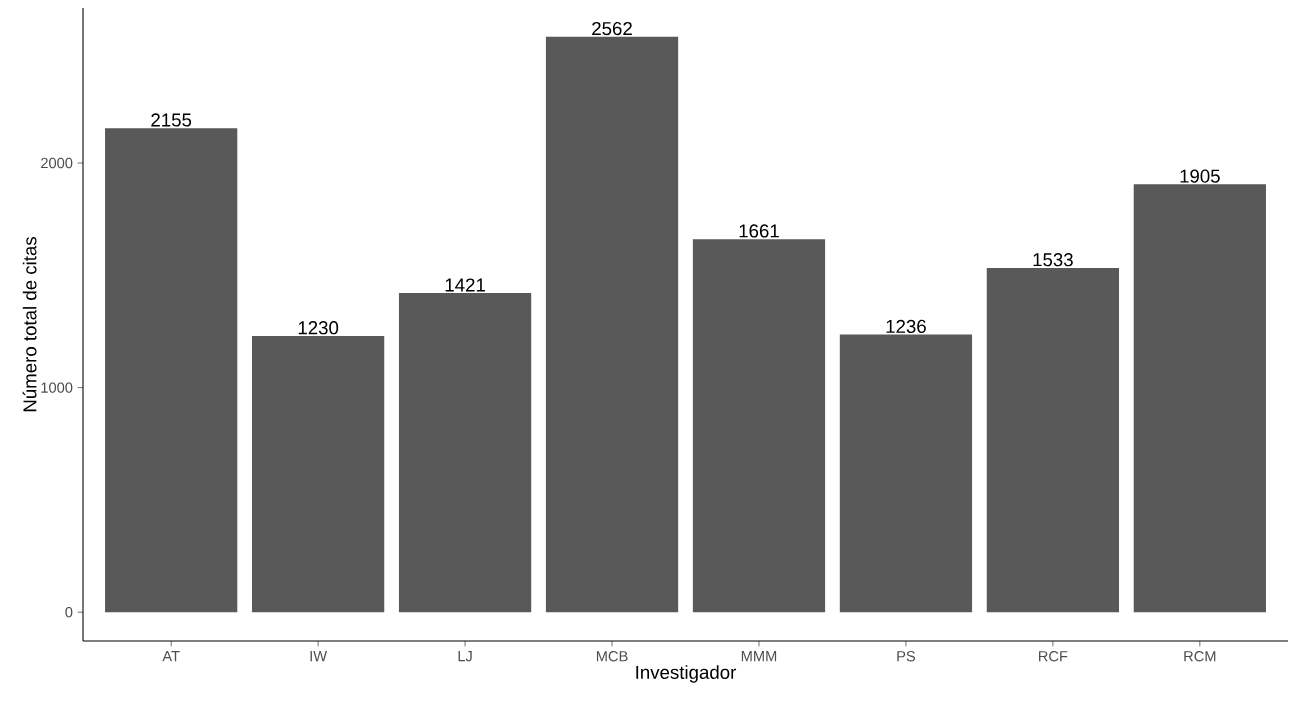 The image size is (1299, 704). I want to click on data-label: 1533, so click(1053, 260).